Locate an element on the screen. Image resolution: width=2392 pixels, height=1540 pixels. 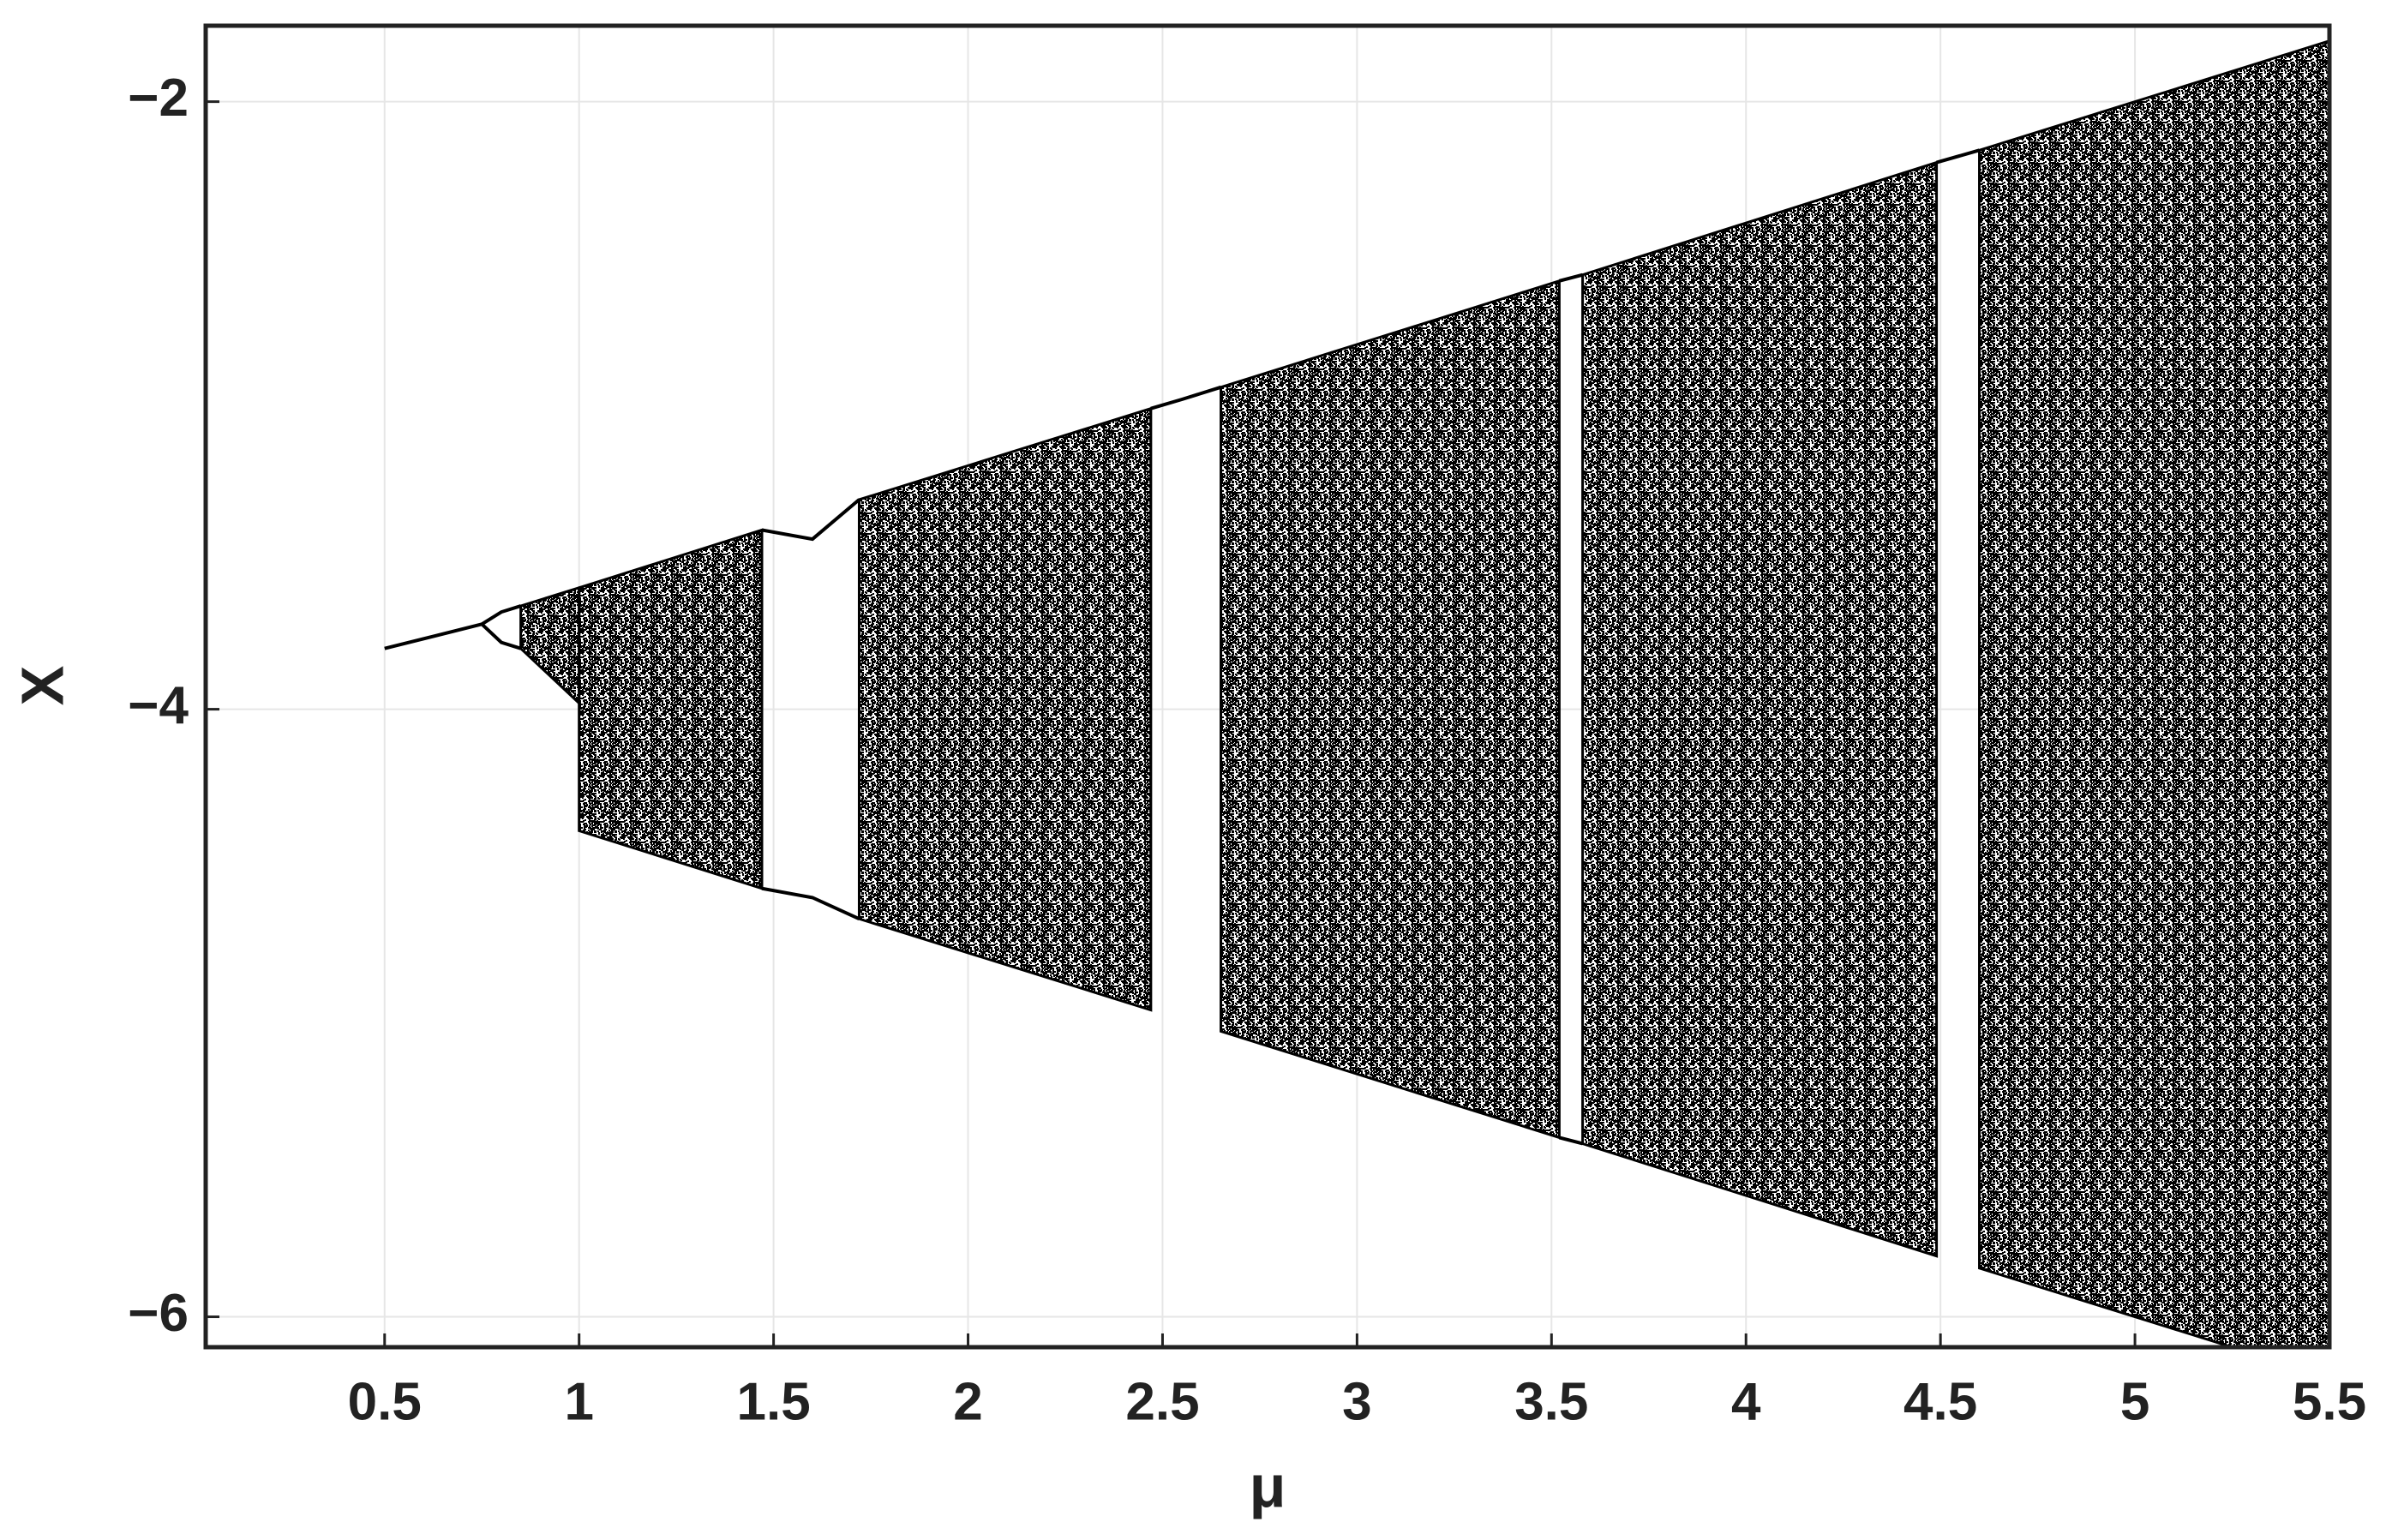
y-tick-label: −6 is located at coordinates (158, 1313).